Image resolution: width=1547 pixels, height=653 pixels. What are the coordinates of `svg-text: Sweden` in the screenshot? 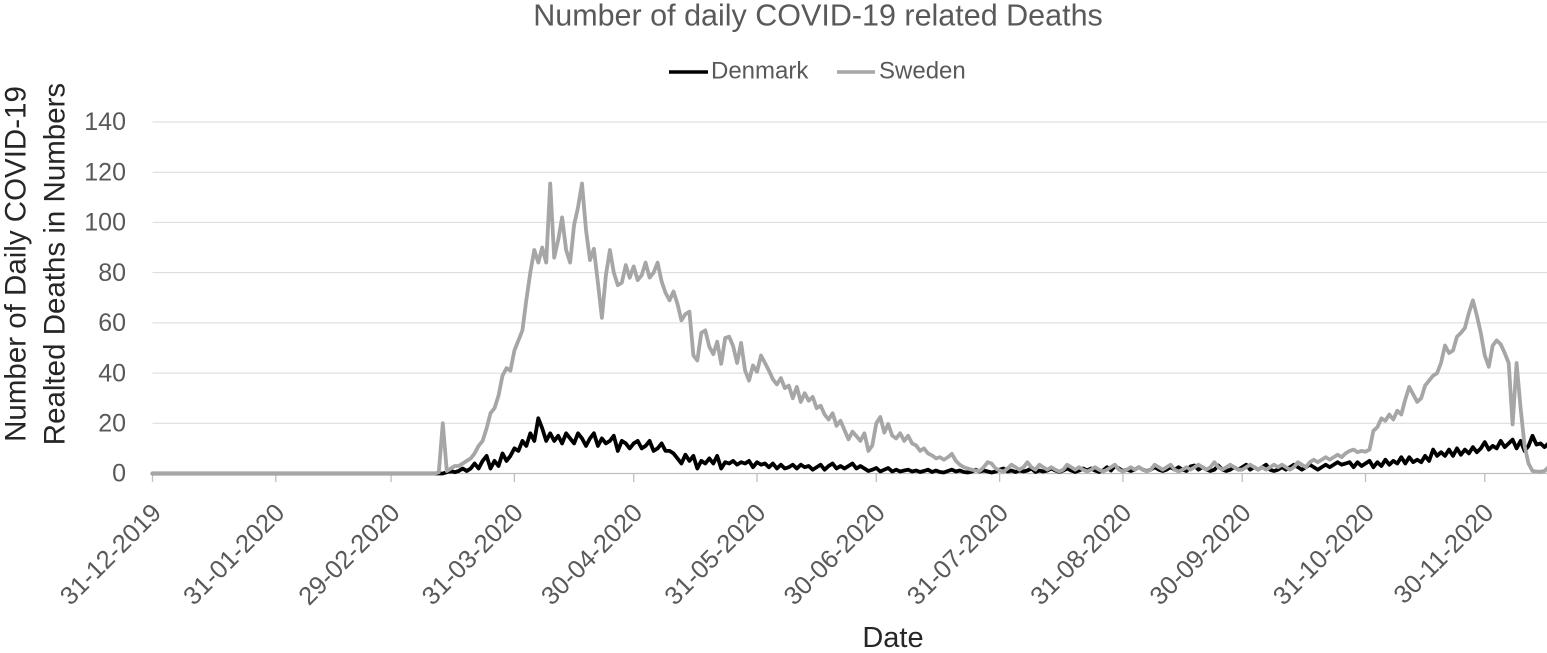 It's located at (922, 71).